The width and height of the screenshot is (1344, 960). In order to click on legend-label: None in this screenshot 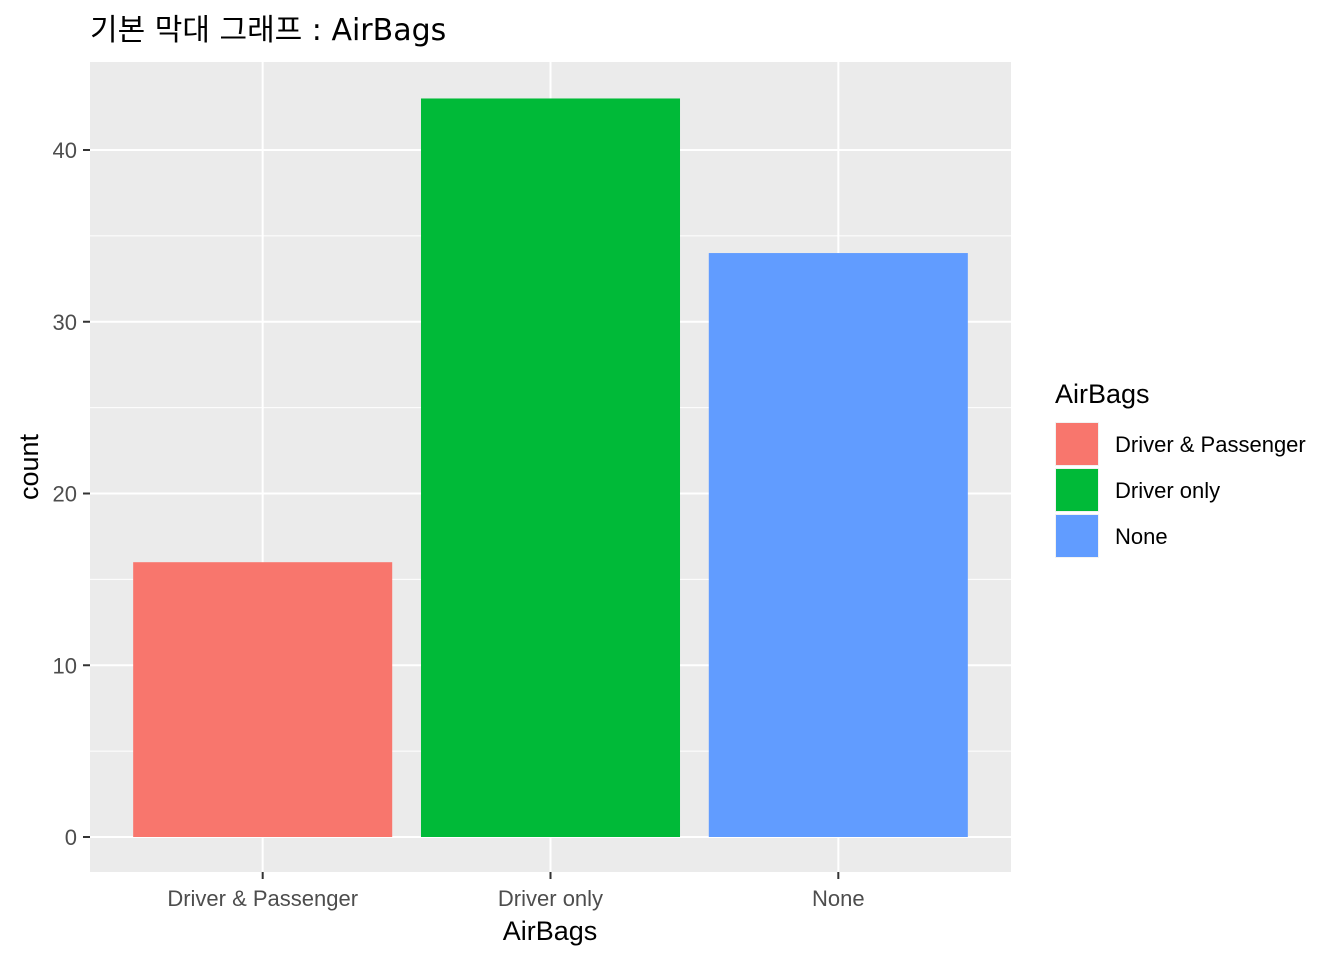, I will do `click(1141, 536)`.